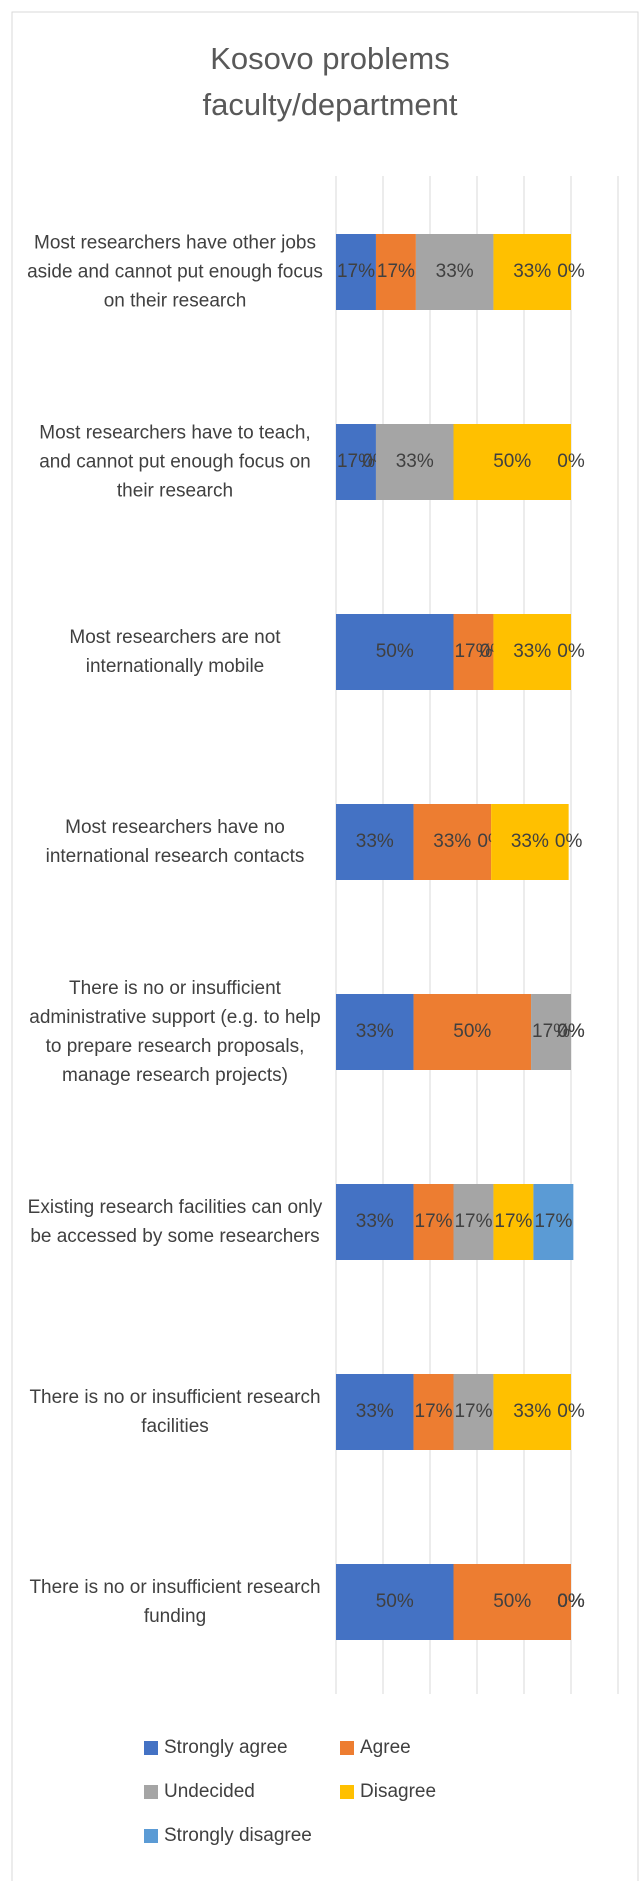 This screenshot has height=1881, width=642. I want to click on legend-label: Strongly disagree, so click(238, 1835).